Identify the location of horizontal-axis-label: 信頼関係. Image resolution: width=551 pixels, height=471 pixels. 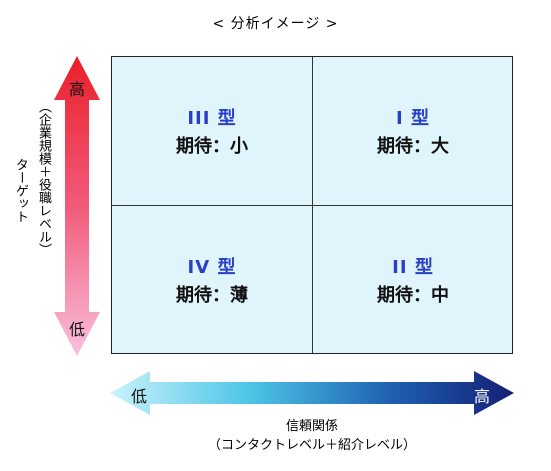
(311, 426).